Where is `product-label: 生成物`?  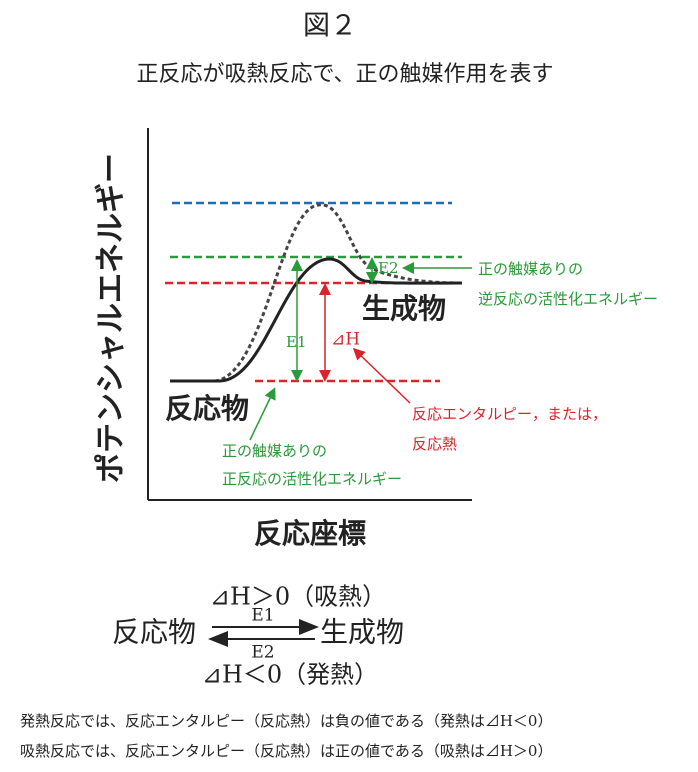
product-label: 生成物 is located at coordinates (404, 308).